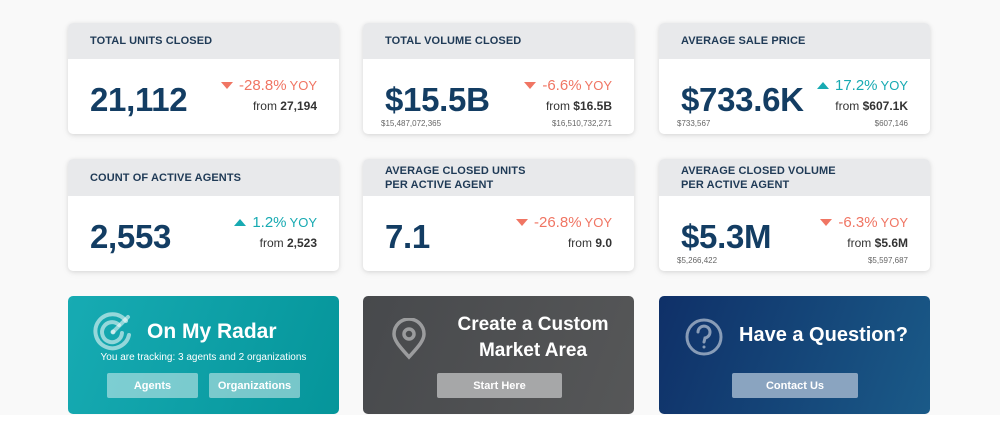 The width and height of the screenshot is (1000, 440). I want to click on map-pin-icon, so click(409, 339).